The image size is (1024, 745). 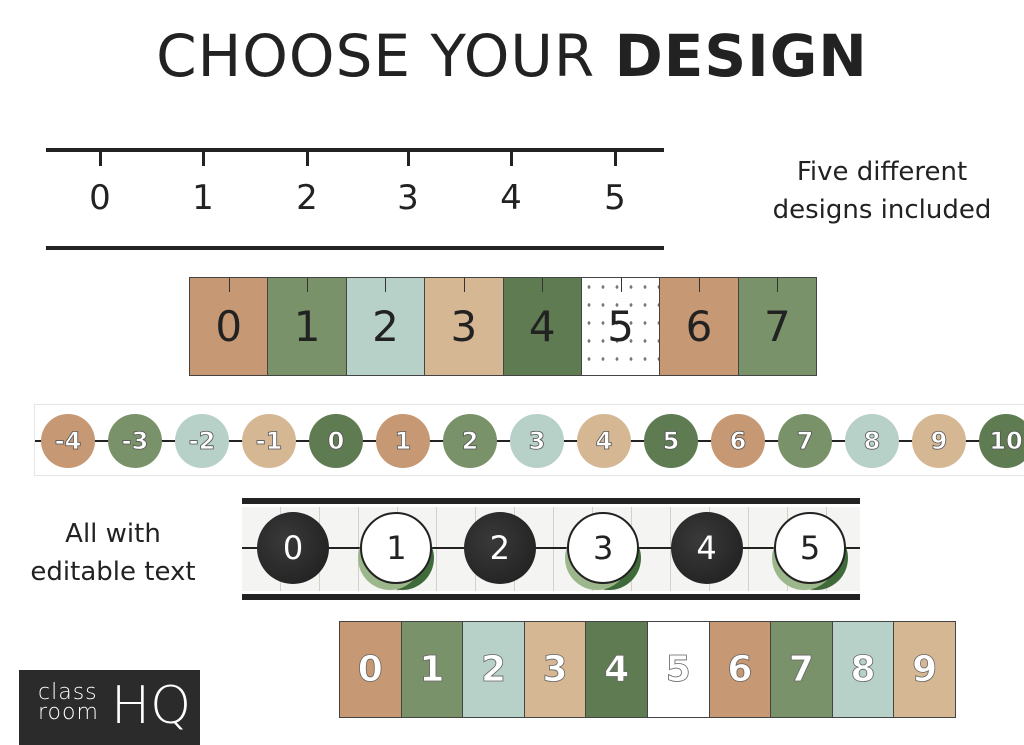 What do you see at coordinates (68, 692) in the screenshot?
I see `logo-text: class` at bounding box center [68, 692].